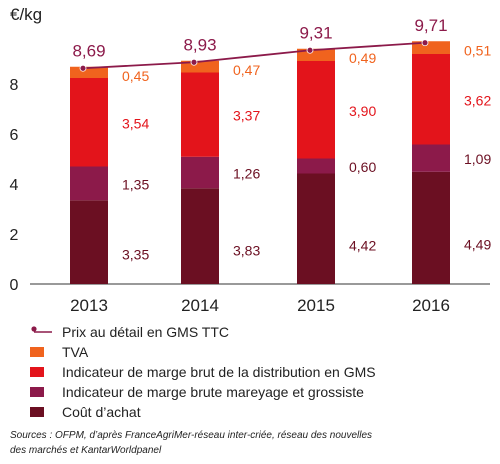 The image size is (500, 464). What do you see at coordinates (37, 352) in the screenshot?
I see `legend-swatch-tva` at bounding box center [37, 352].